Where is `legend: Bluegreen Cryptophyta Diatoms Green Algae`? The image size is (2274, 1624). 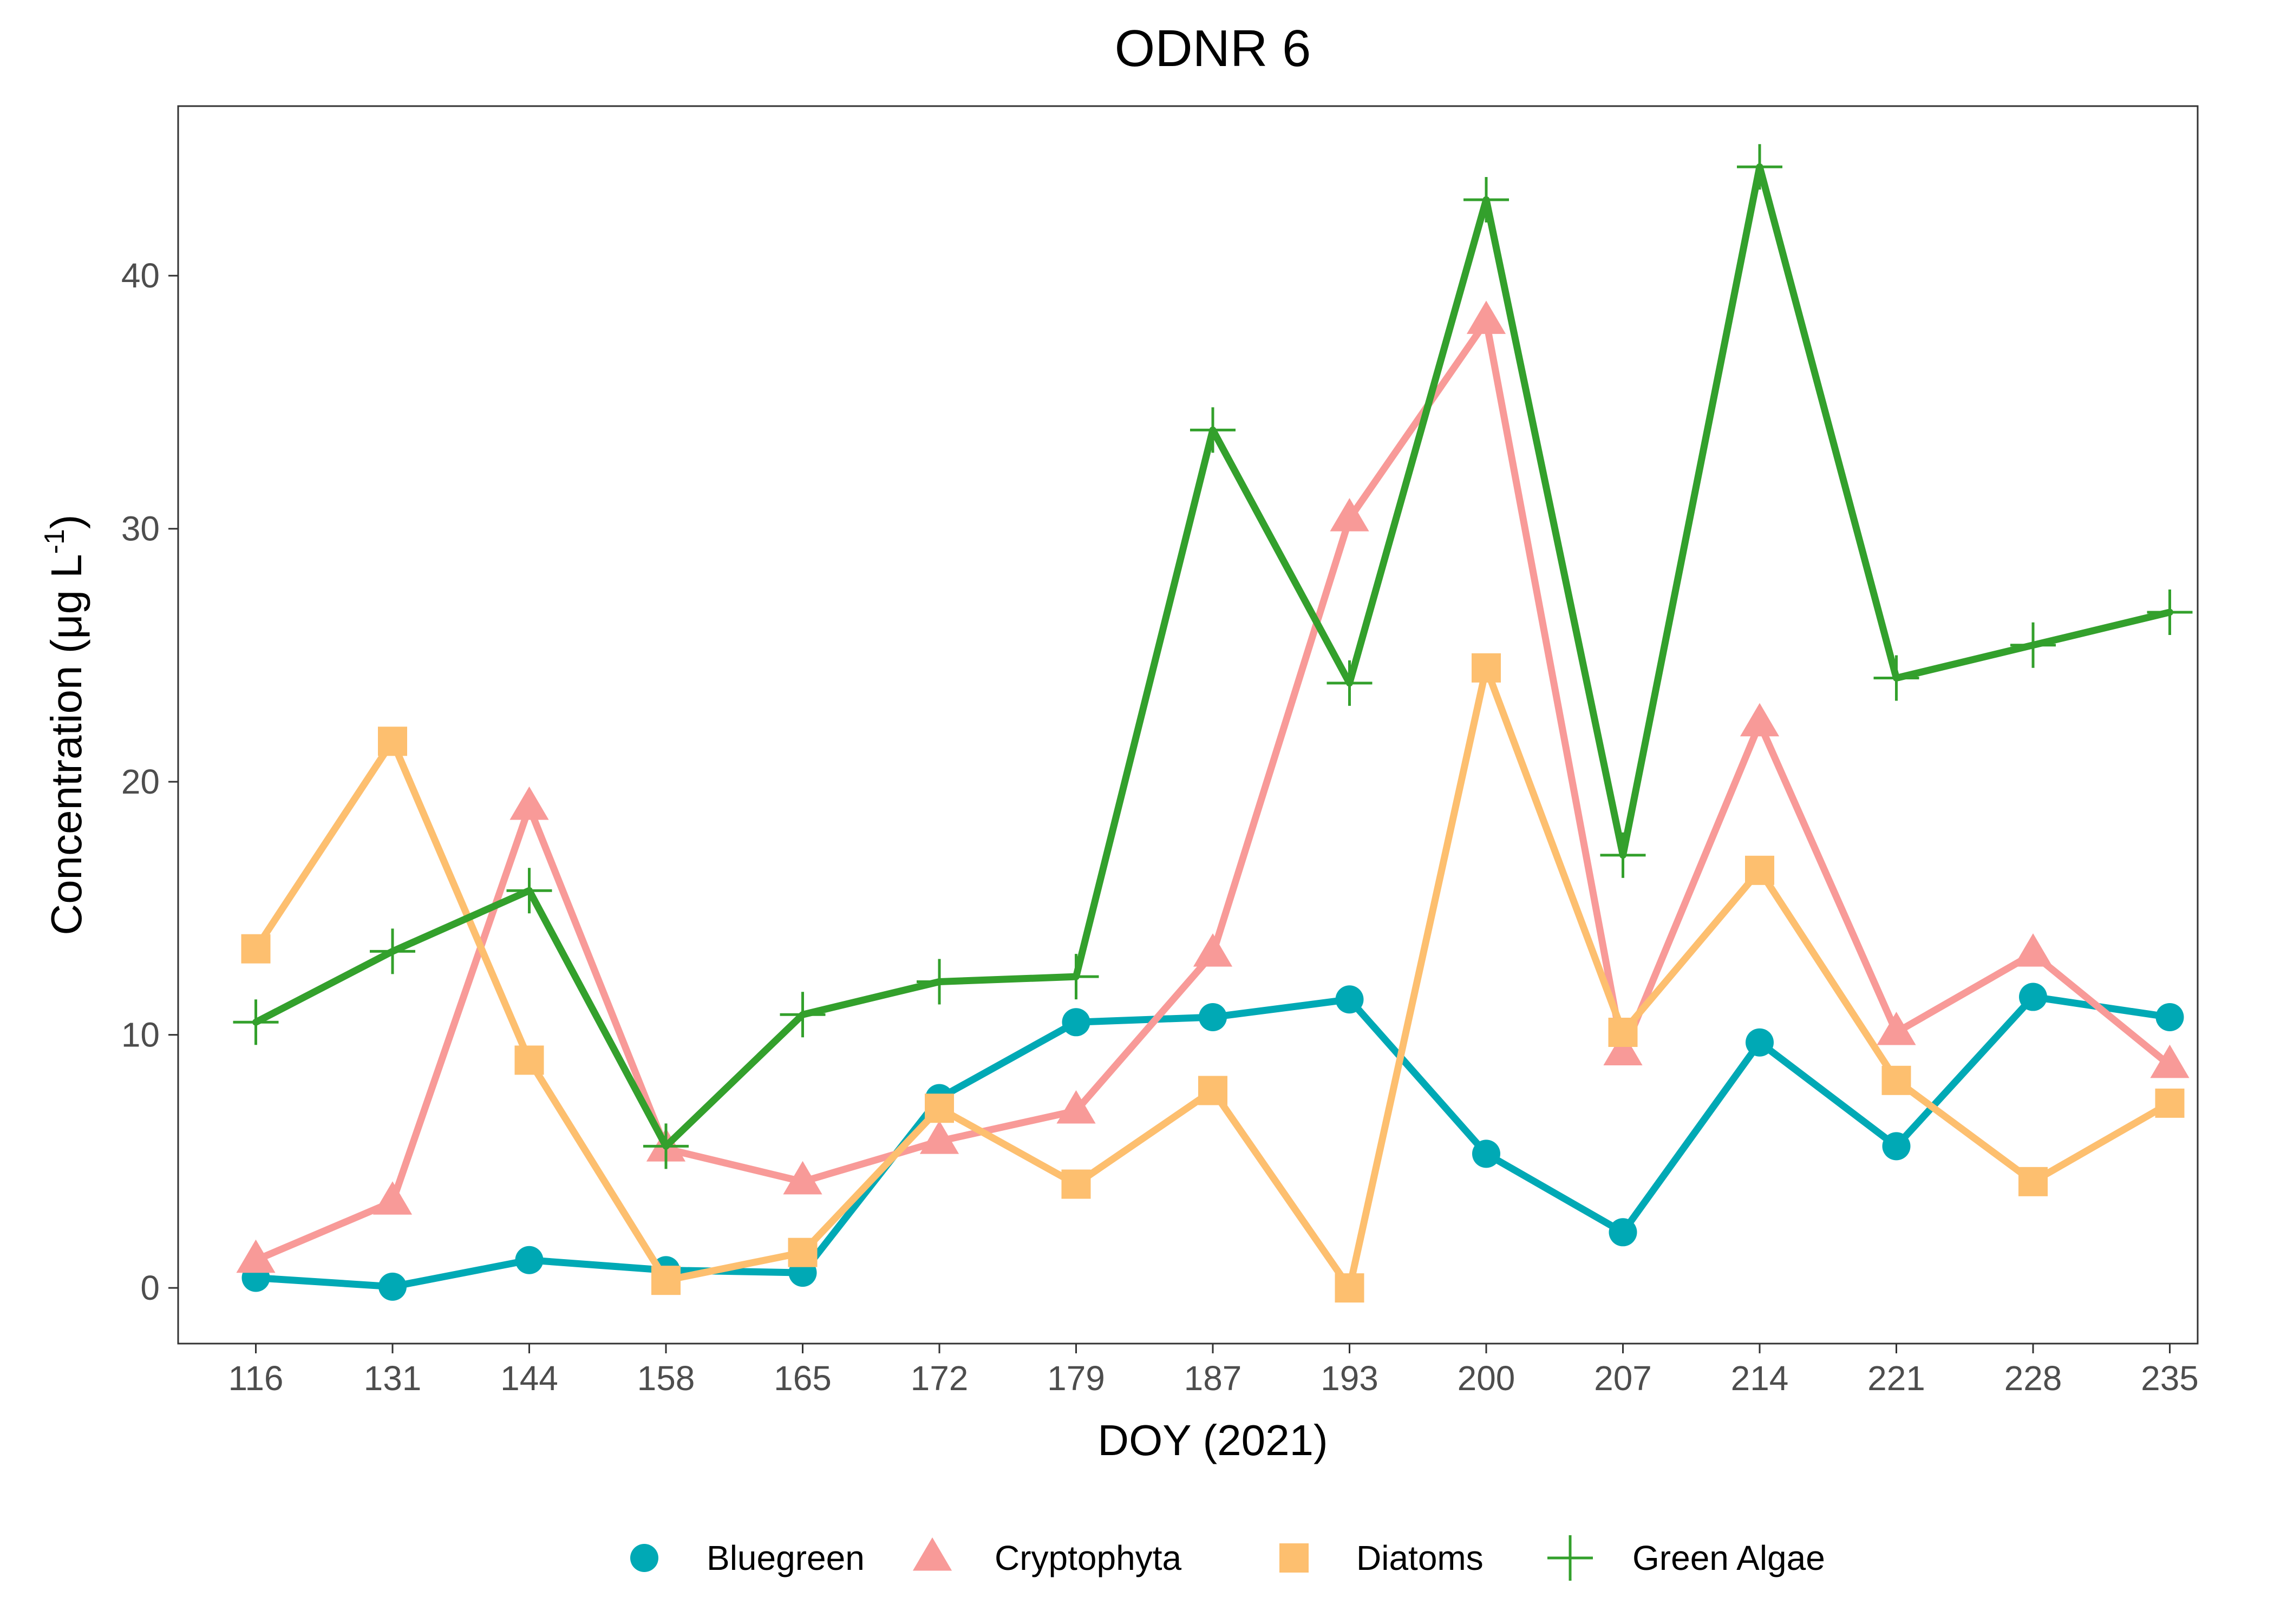
legend: Bluegreen Cryptophyta Diatoms Green Algae is located at coordinates (1228, 1558).